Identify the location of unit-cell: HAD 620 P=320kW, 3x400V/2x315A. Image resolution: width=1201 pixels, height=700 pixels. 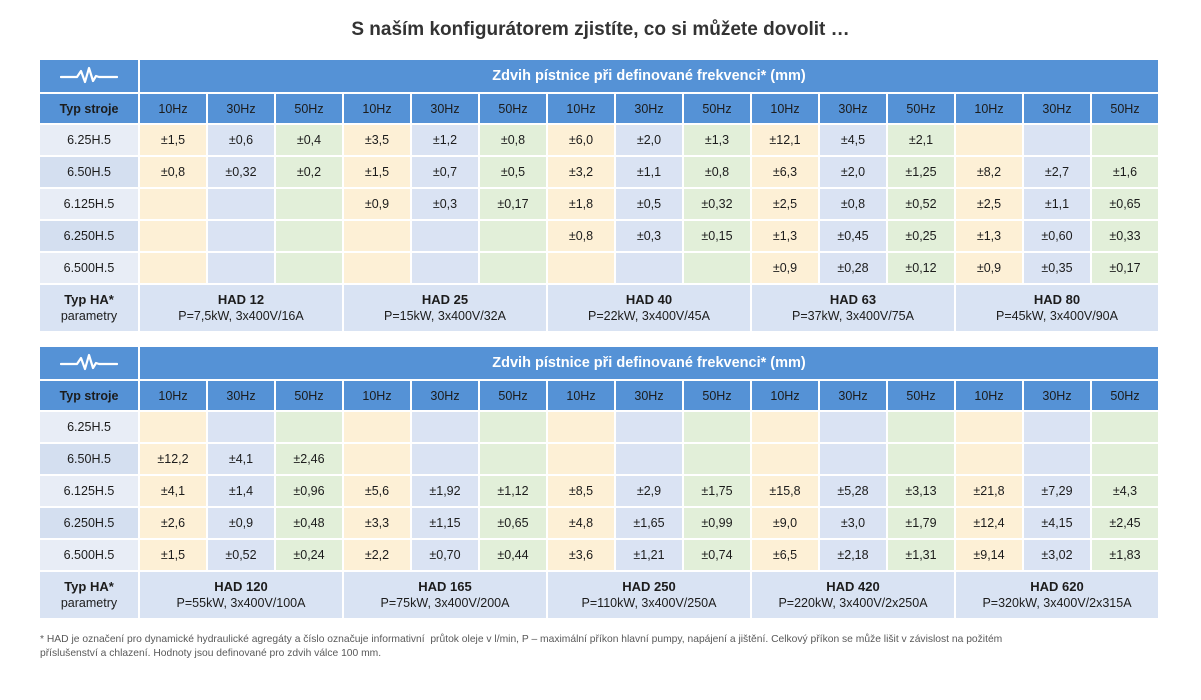
(1057, 595).